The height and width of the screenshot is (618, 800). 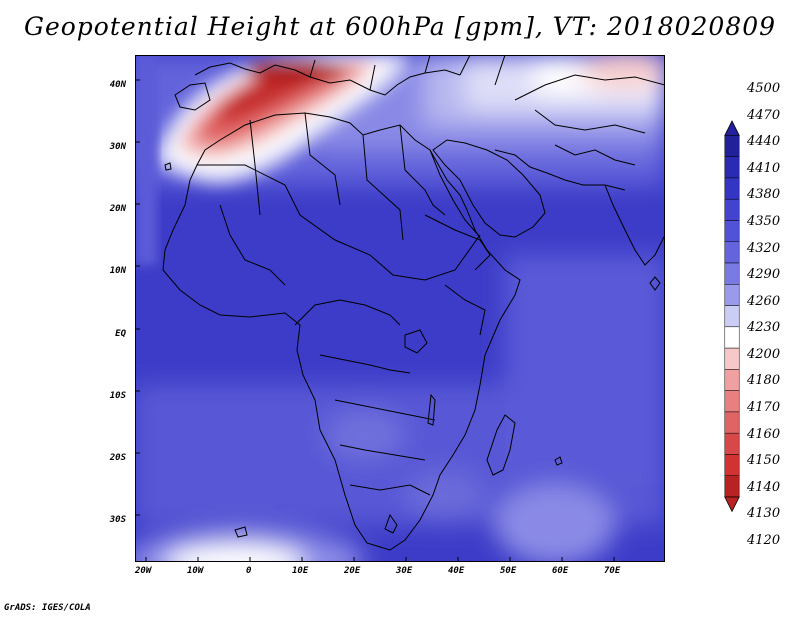 What do you see at coordinates (764, 248) in the screenshot?
I see `colorbar-label: 4320` at bounding box center [764, 248].